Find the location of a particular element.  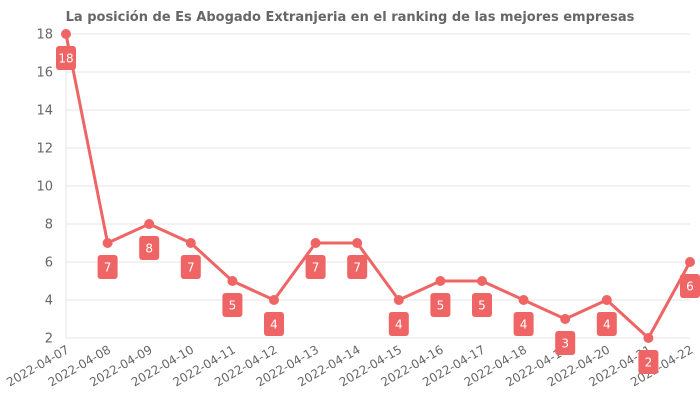

y-tick-label: 8 is located at coordinates (49, 225).